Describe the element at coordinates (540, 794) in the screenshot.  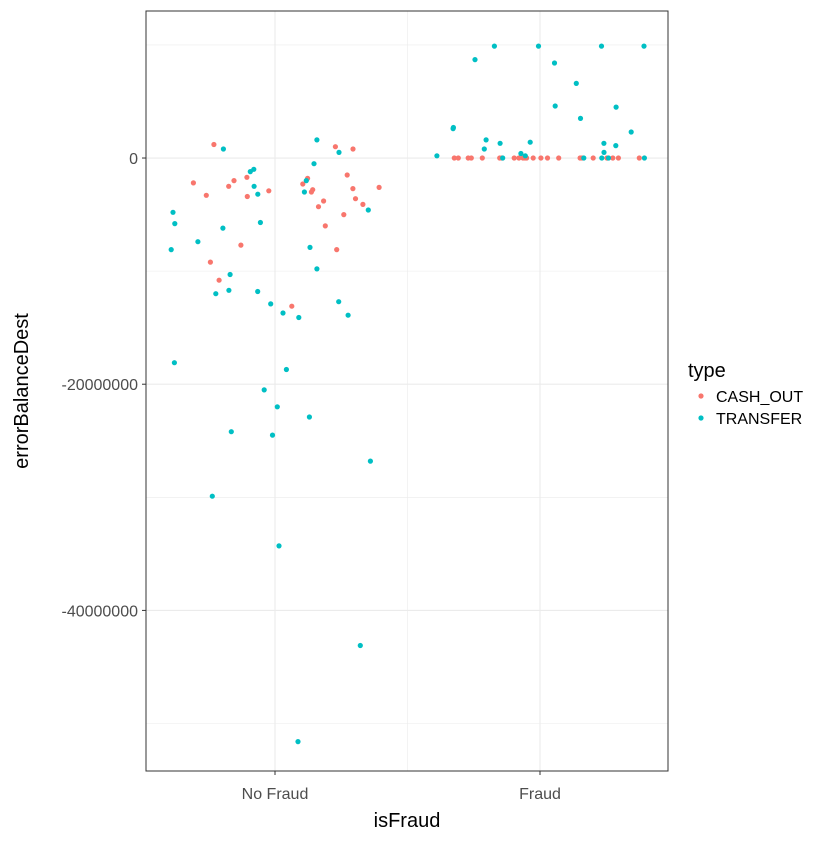
I see `x-tick-label-1: Fraud` at that location.